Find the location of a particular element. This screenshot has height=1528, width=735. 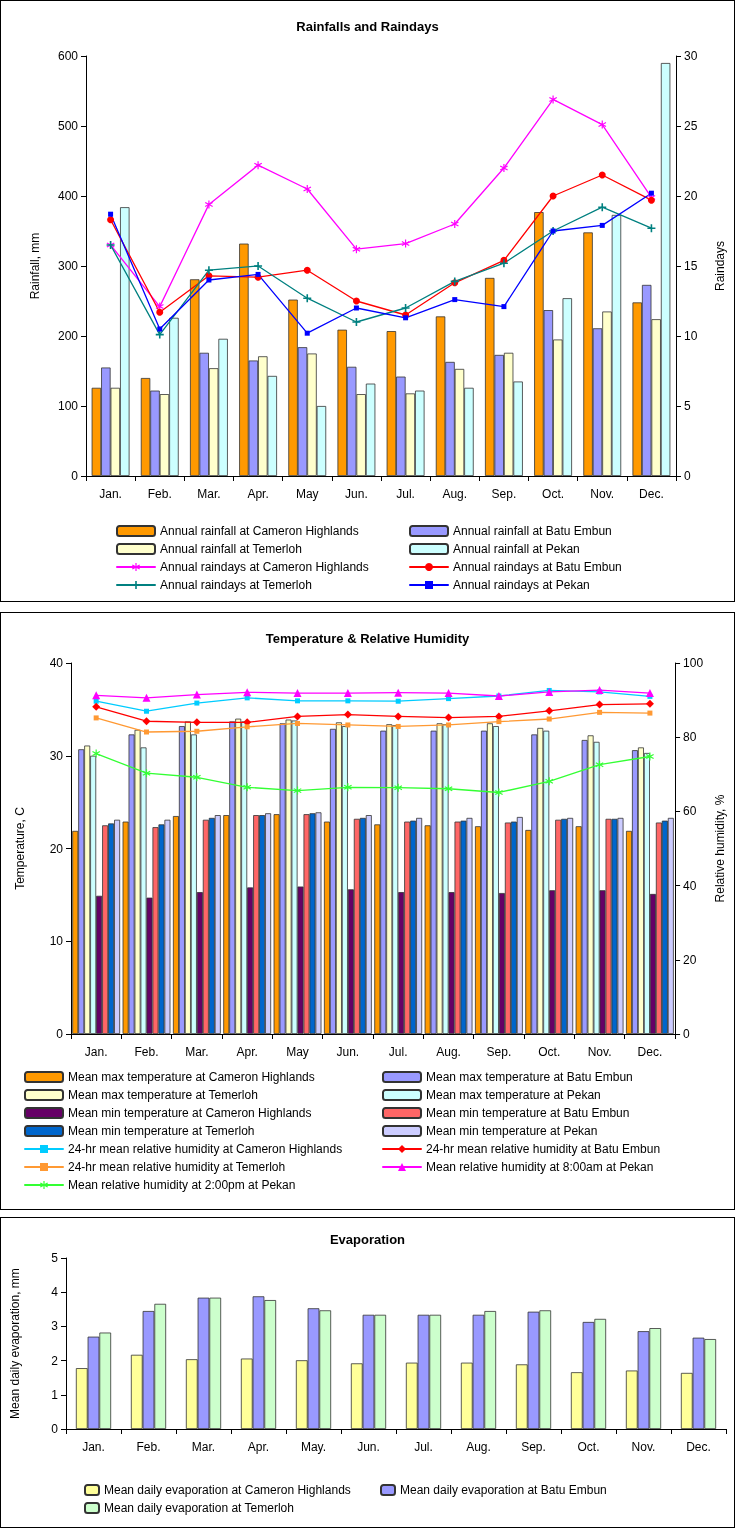

legend-label: Mean min temperature at Temerloh is located at coordinates (161, 1131).